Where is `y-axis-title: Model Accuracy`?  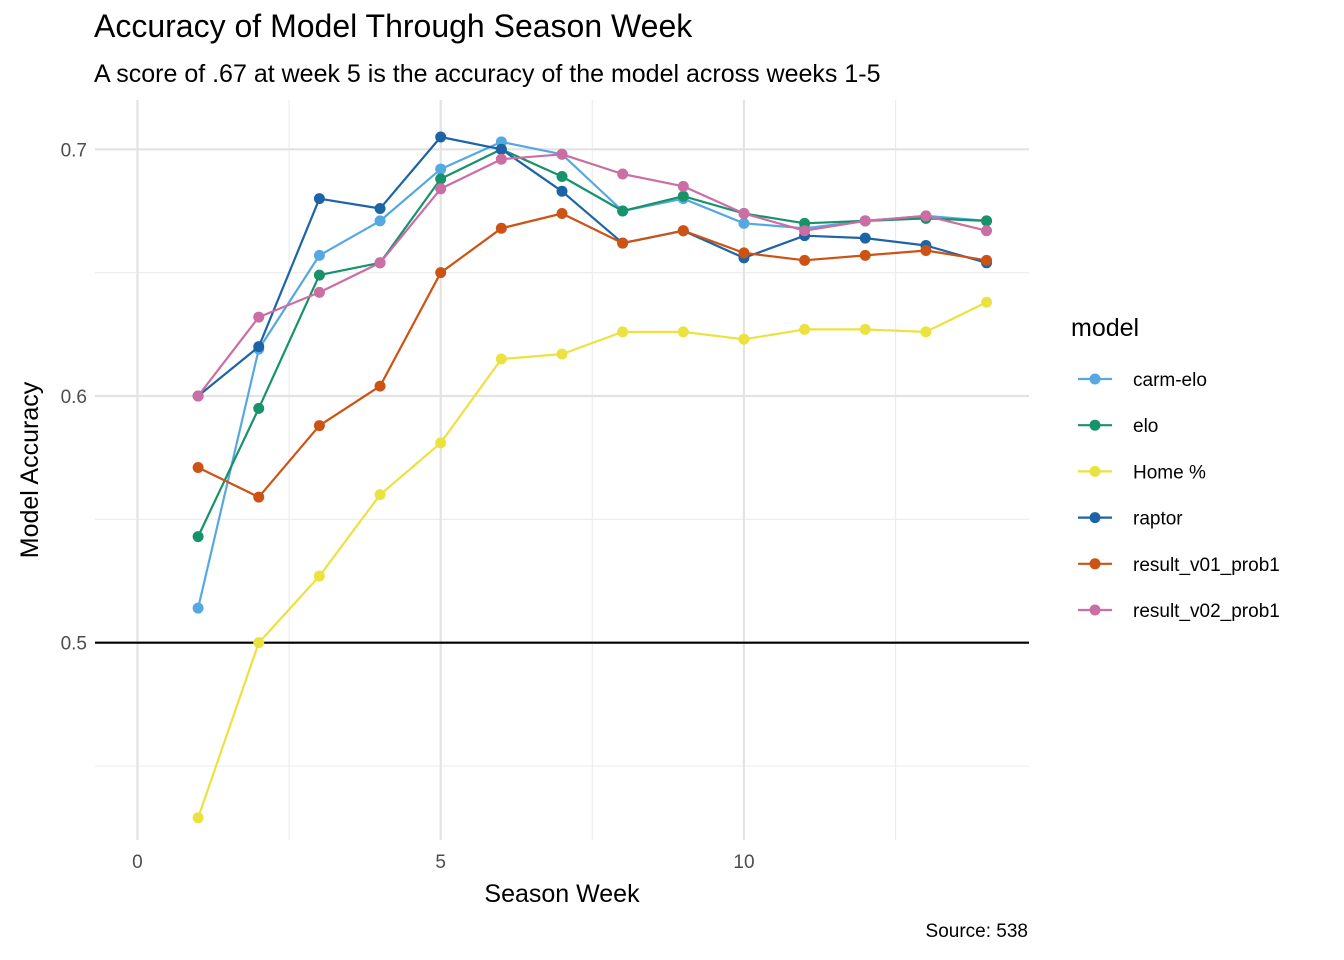 y-axis-title: Model Accuracy is located at coordinates (30, 469).